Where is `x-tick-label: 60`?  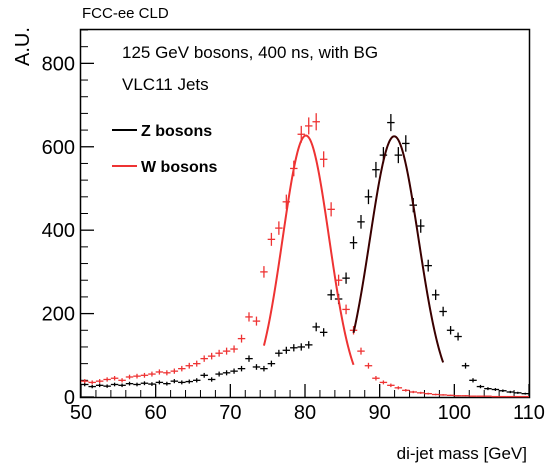 x-tick-label: 60 is located at coordinates (156, 413).